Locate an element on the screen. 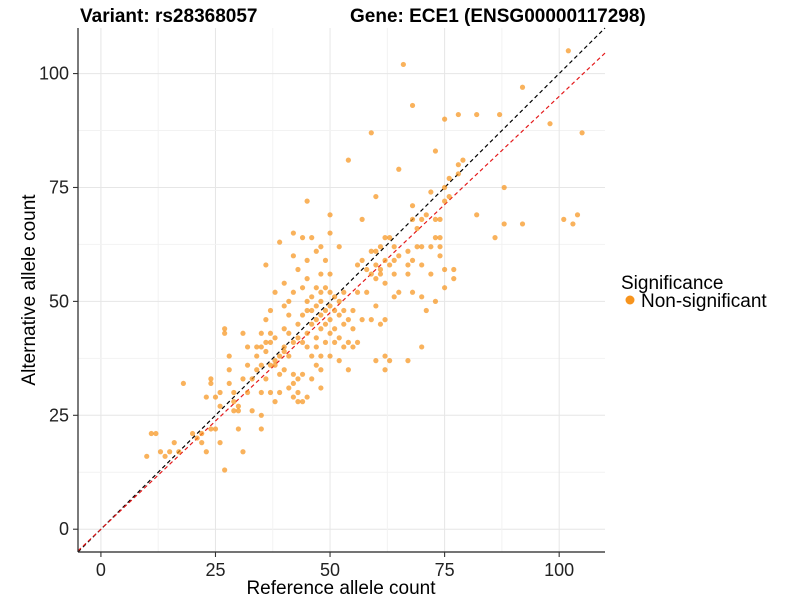 This screenshot has height=600, width=800. x-tick-label: 25 is located at coordinates (215, 570).